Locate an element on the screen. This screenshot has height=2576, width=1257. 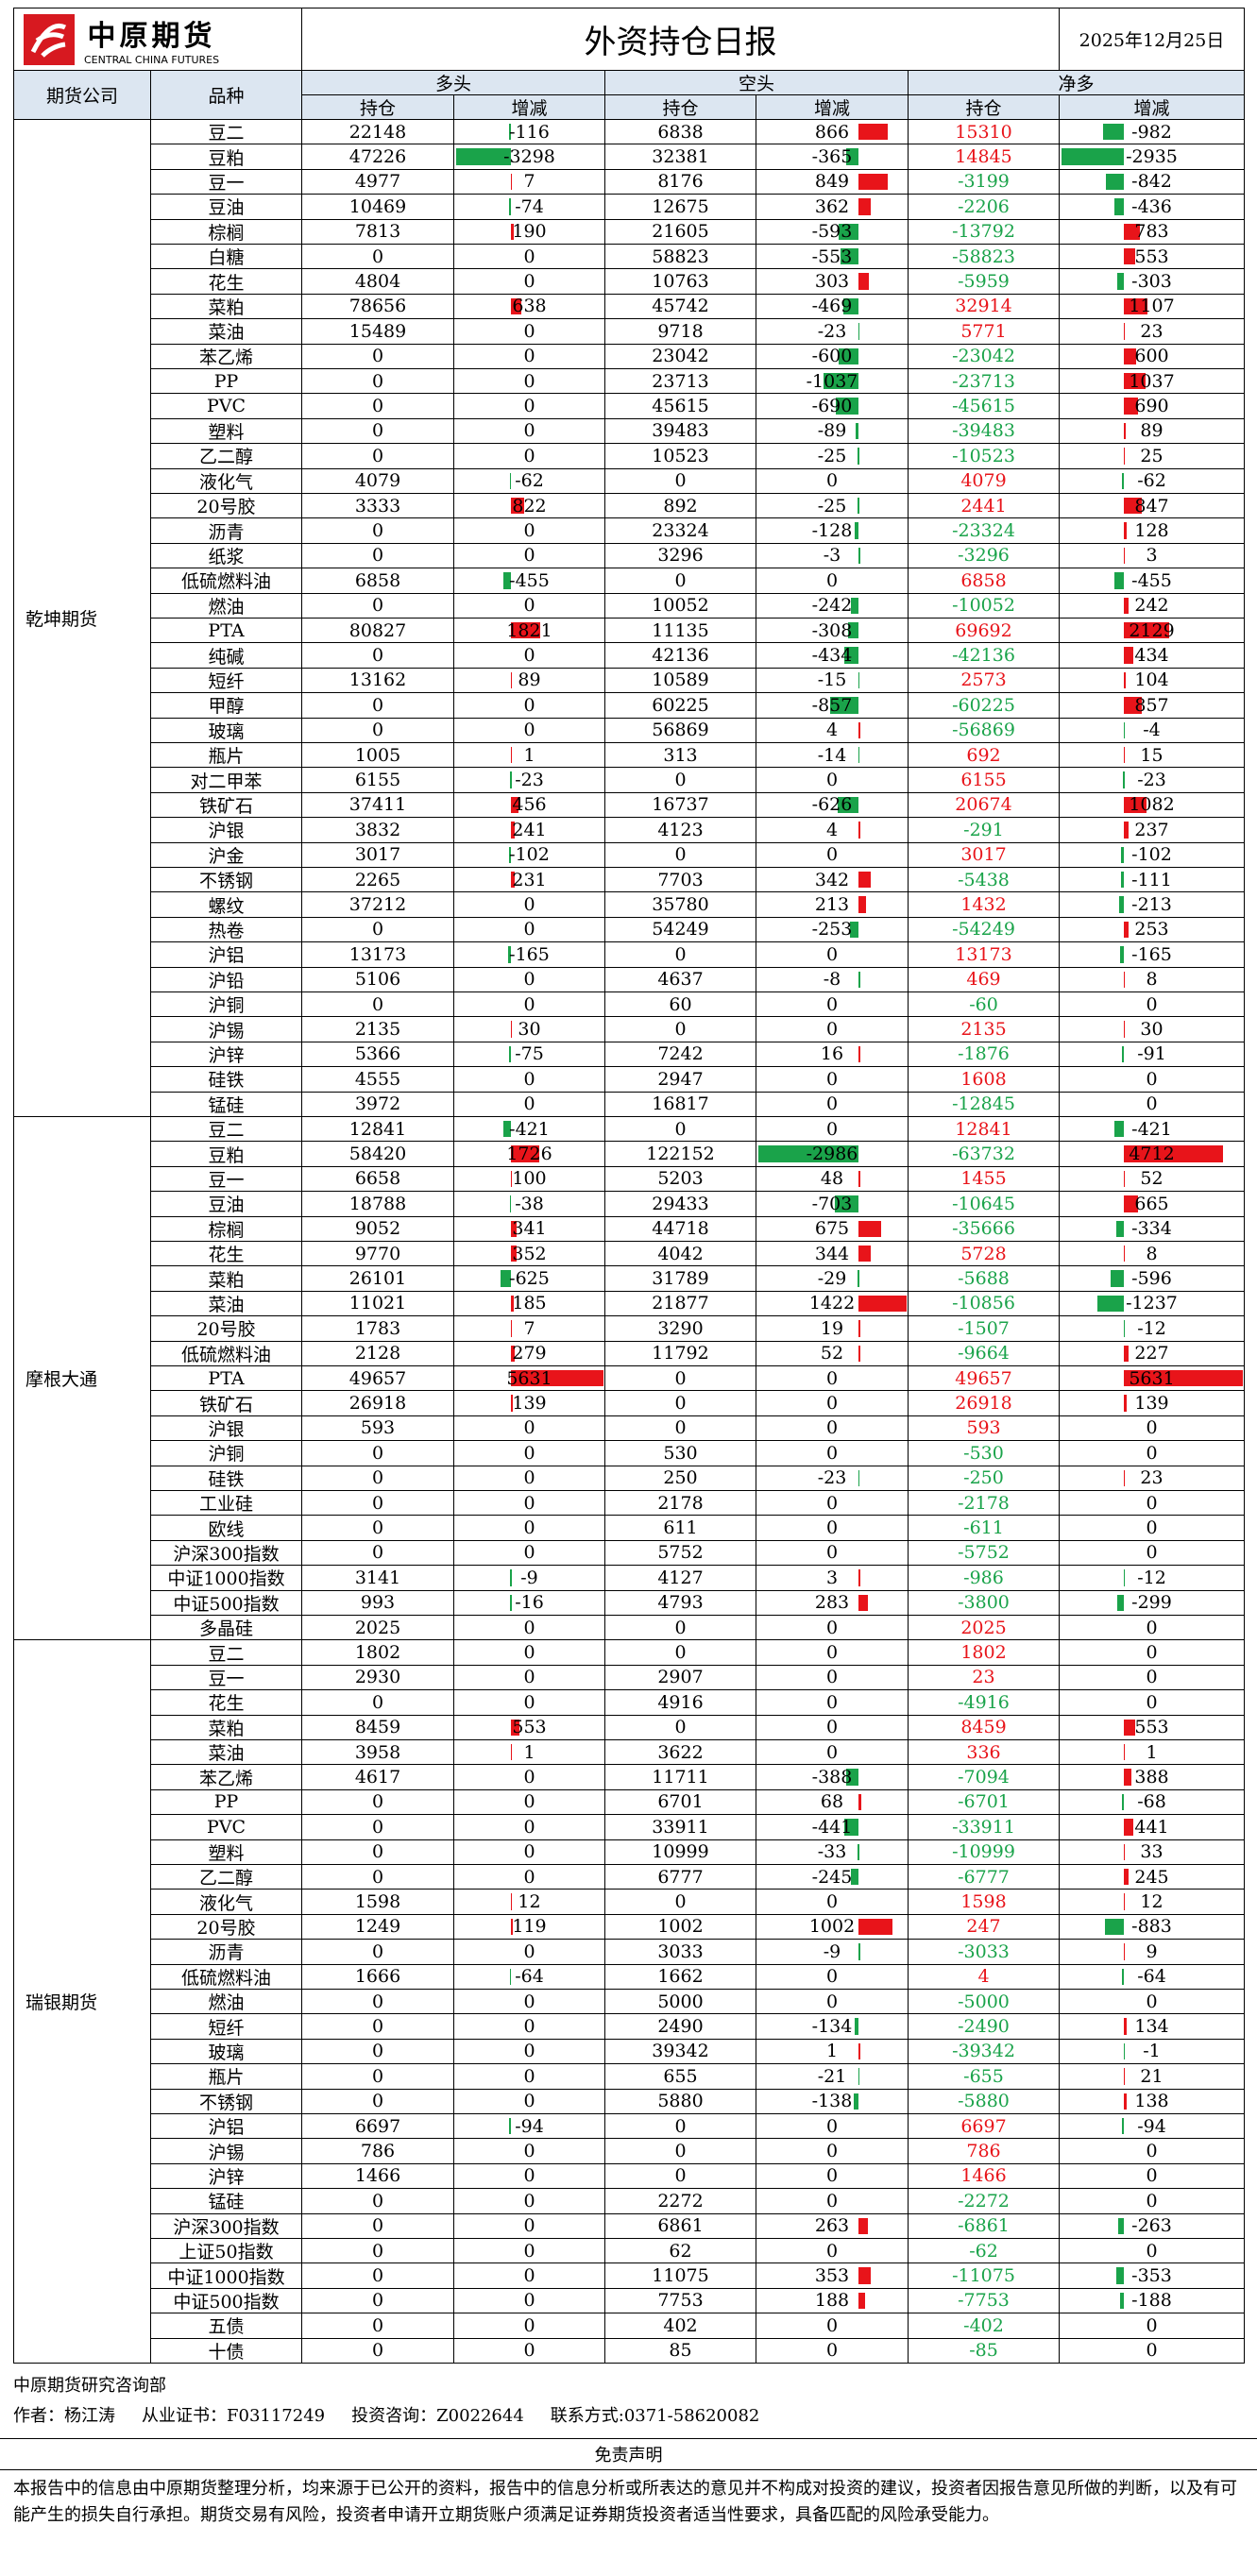
change-text: -421 is located at coordinates (1151, 1129).